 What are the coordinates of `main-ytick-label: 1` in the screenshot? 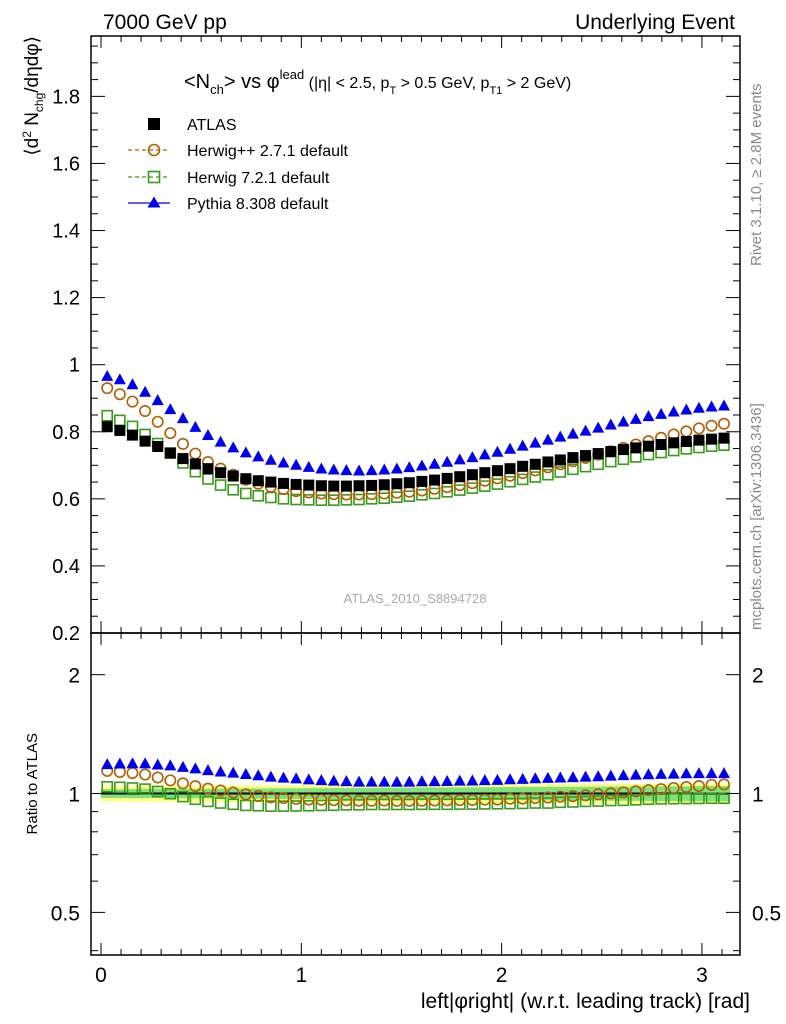 It's located at (74, 366).